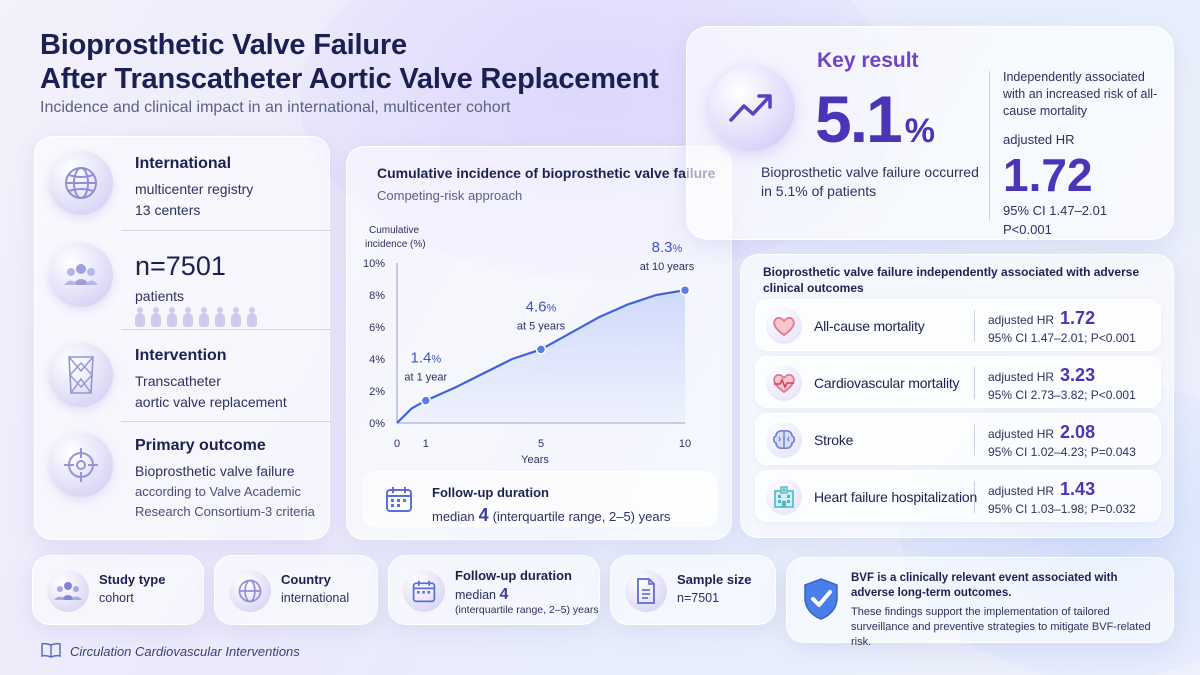 Image resolution: width=1200 pixels, height=675 pixels. I want to click on heart-icon, so click(784, 326).